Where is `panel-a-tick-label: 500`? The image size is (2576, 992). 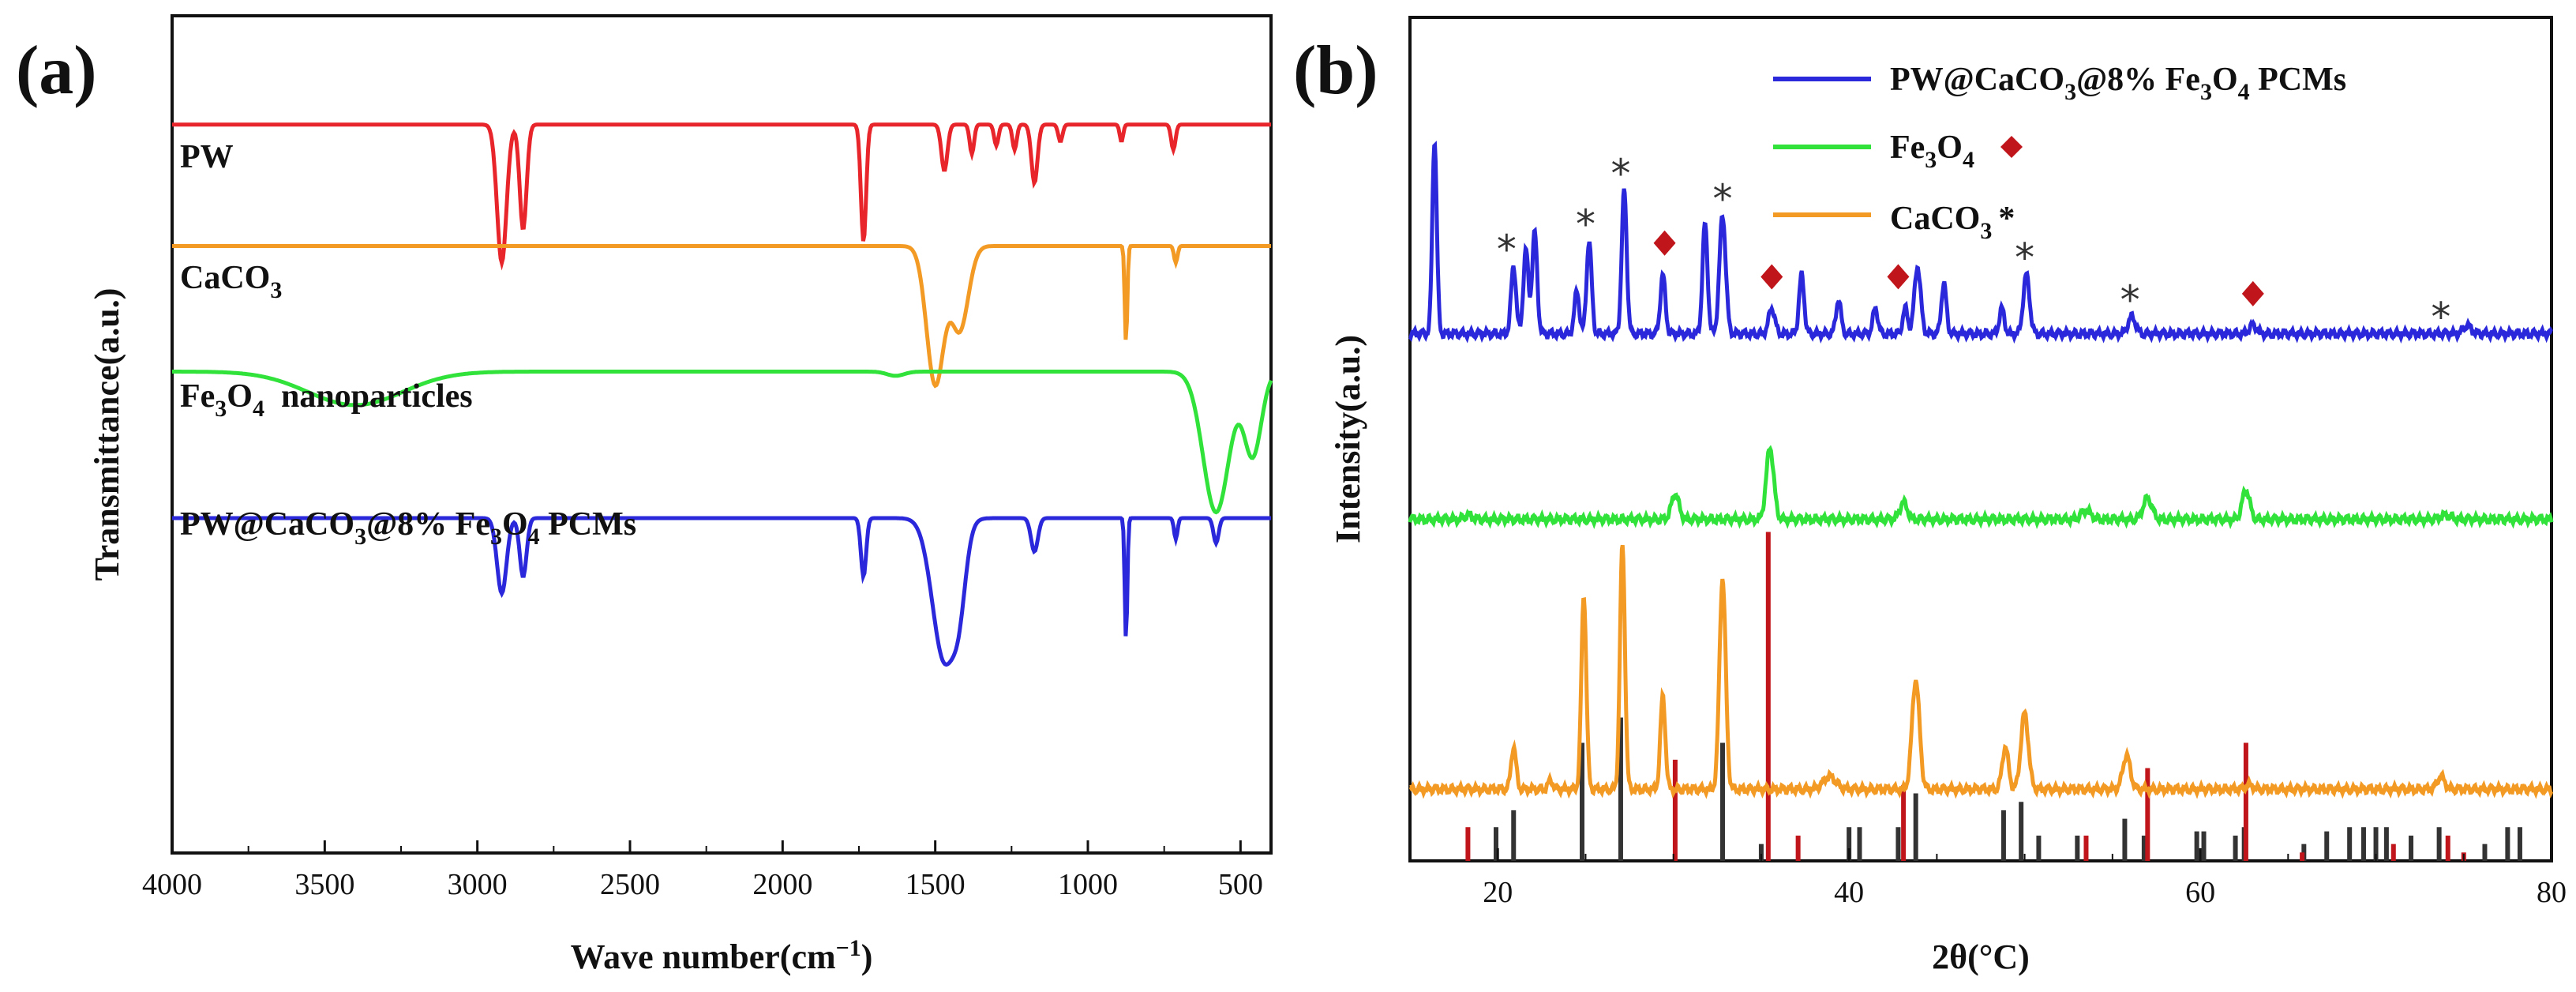
panel-a-tick-label: 500 is located at coordinates (1240, 884).